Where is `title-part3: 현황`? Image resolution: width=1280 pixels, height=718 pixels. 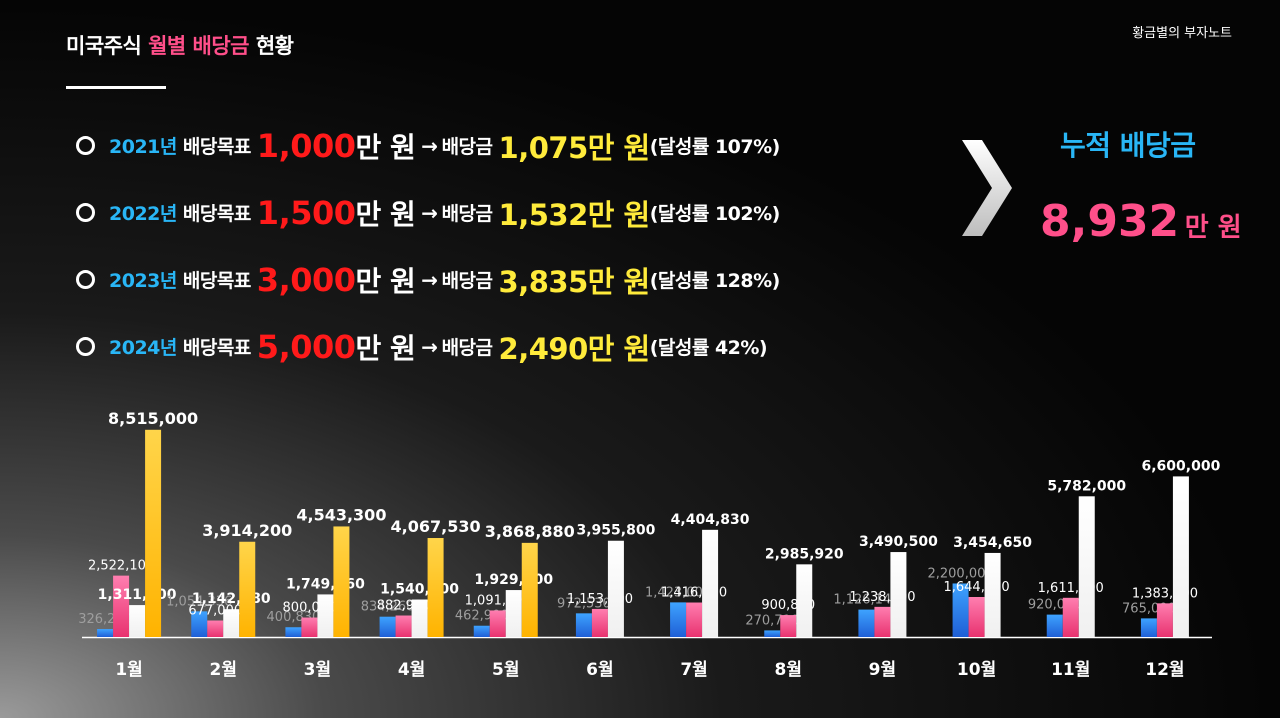
title-part3: 현황 is located at coordinates (271, 46).